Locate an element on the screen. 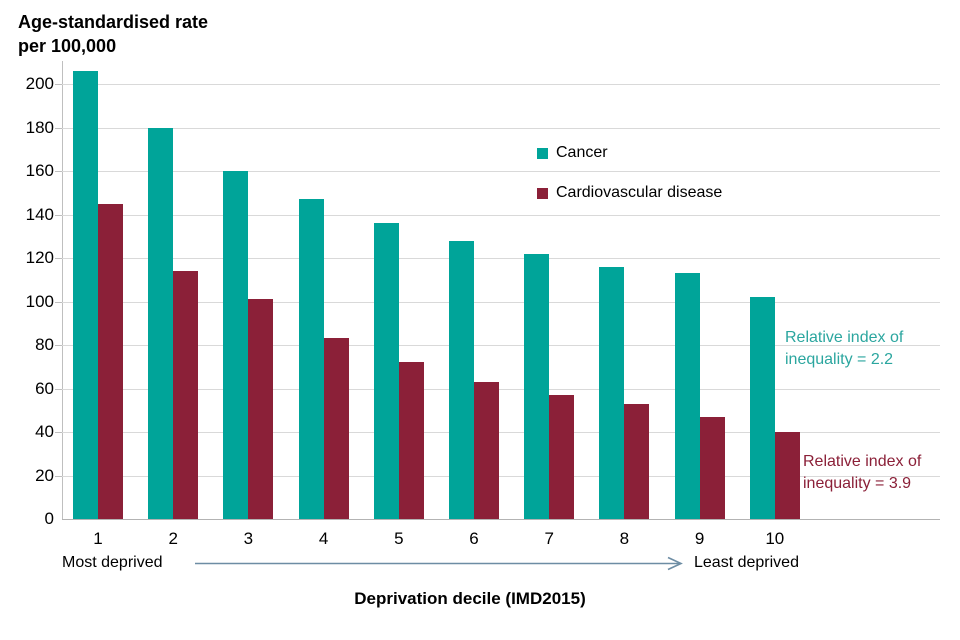 The width and height of the screenshot is (960, 640). deprivation-arrow-icon is located at coordinates (439, 563).